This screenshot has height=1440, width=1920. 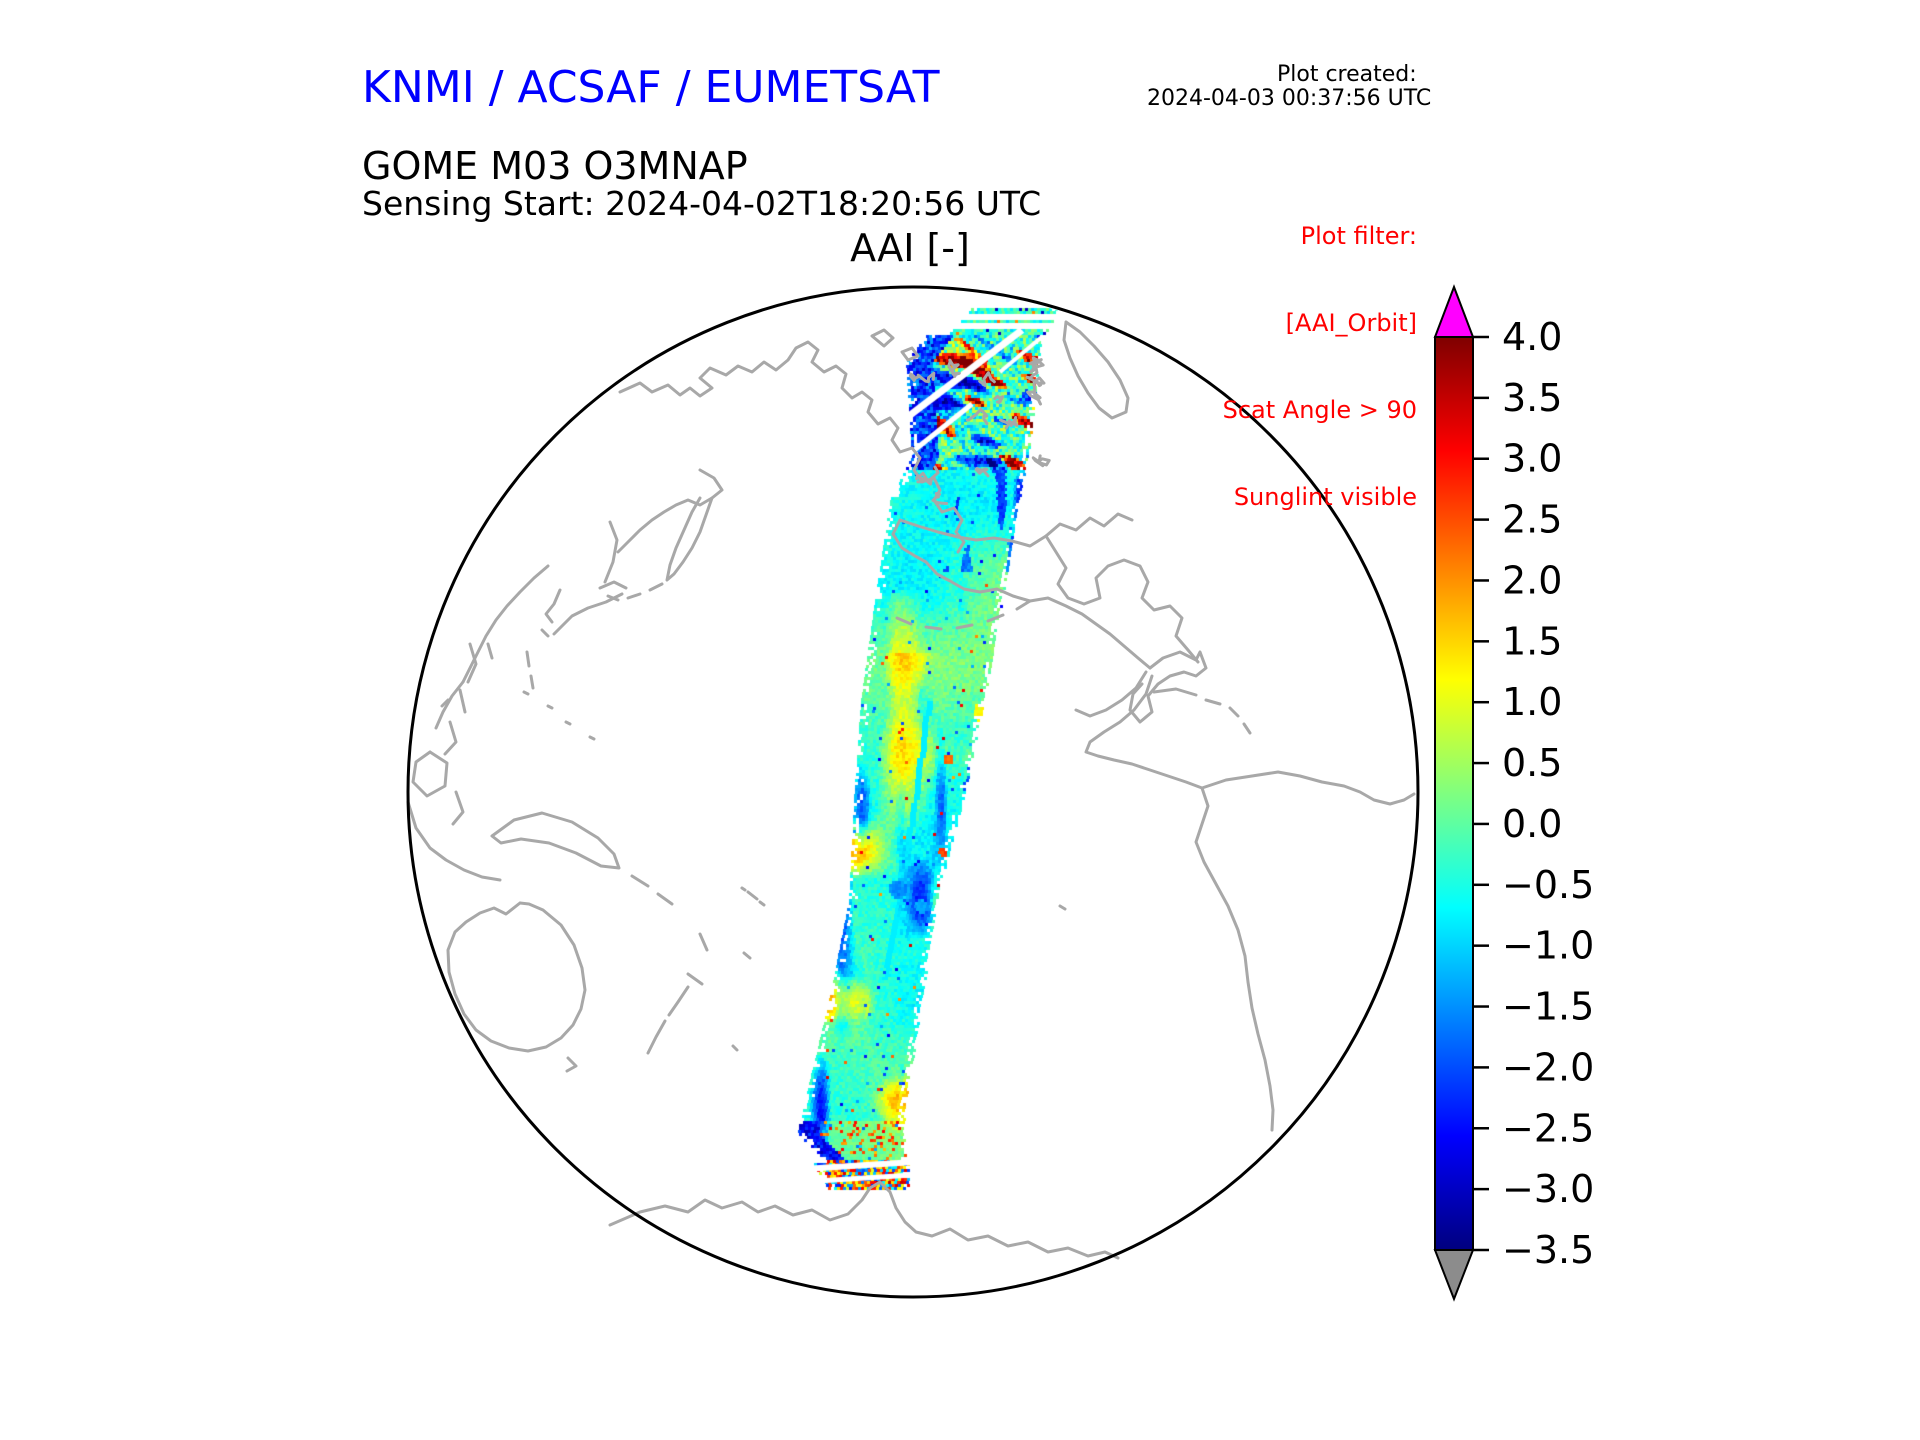 I want to click on colorbar-tick-label: −2.5, so click(x=1548, y=1128).